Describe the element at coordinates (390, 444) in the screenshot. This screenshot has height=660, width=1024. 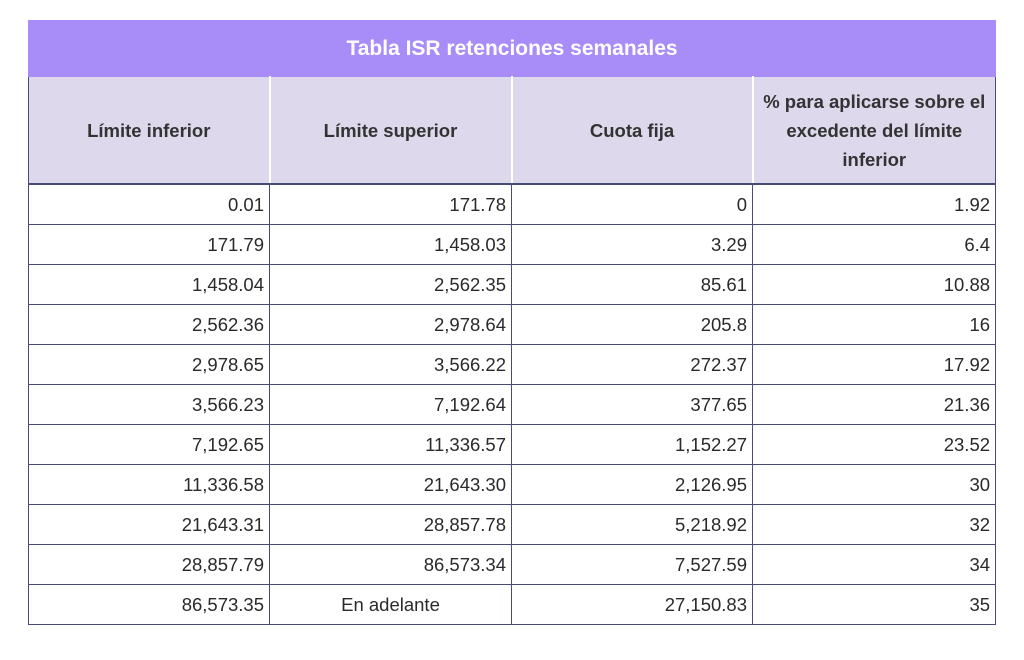
I see `cell-limite-superior: 11,336.57` at that location.